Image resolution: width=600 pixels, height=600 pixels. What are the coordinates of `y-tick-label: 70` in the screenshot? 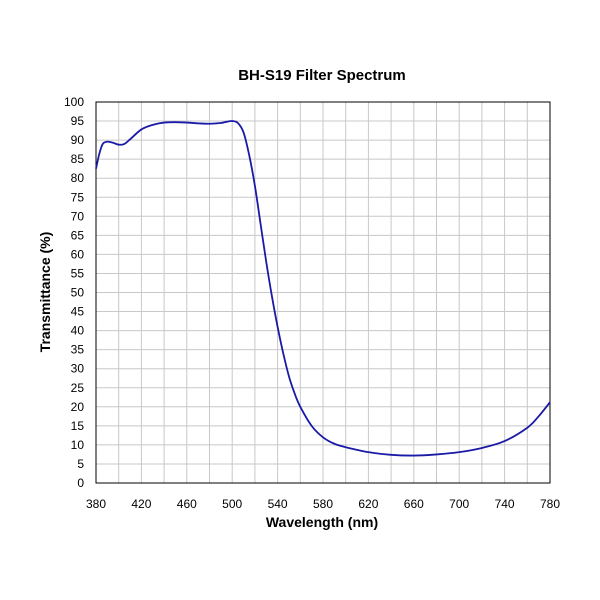 It's located at (78, 216).